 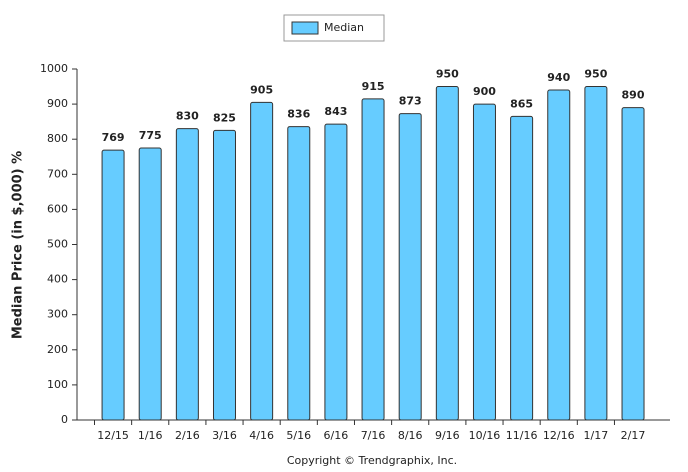 I want to click on y-tick-label: 1000, so click(x=54, y=68).